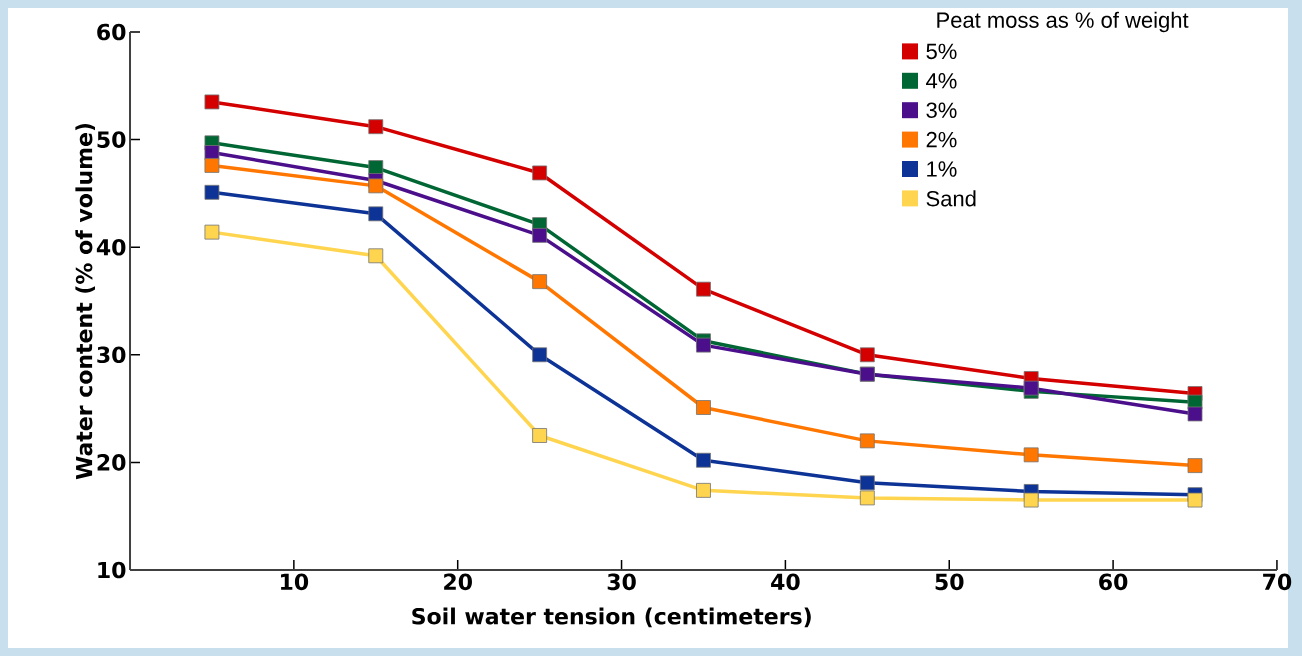 Image resolution: width=1302 pixels, height=656 pixels. Describe the element at coordinates (621, 582) in the screenshot. I see `x-tick-label: 30` at that location.